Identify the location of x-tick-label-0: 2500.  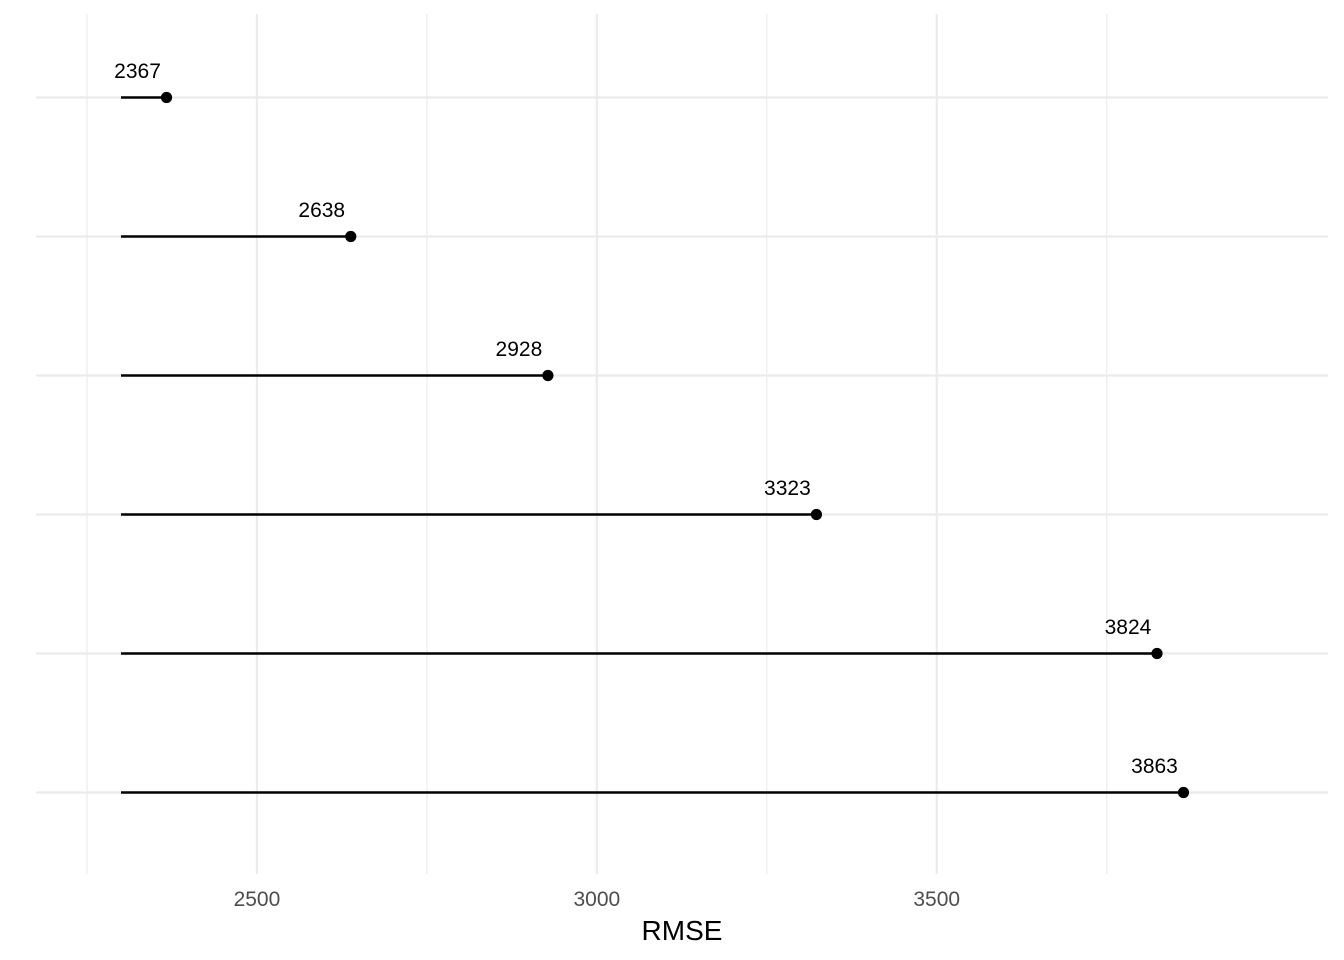
(257, 899).